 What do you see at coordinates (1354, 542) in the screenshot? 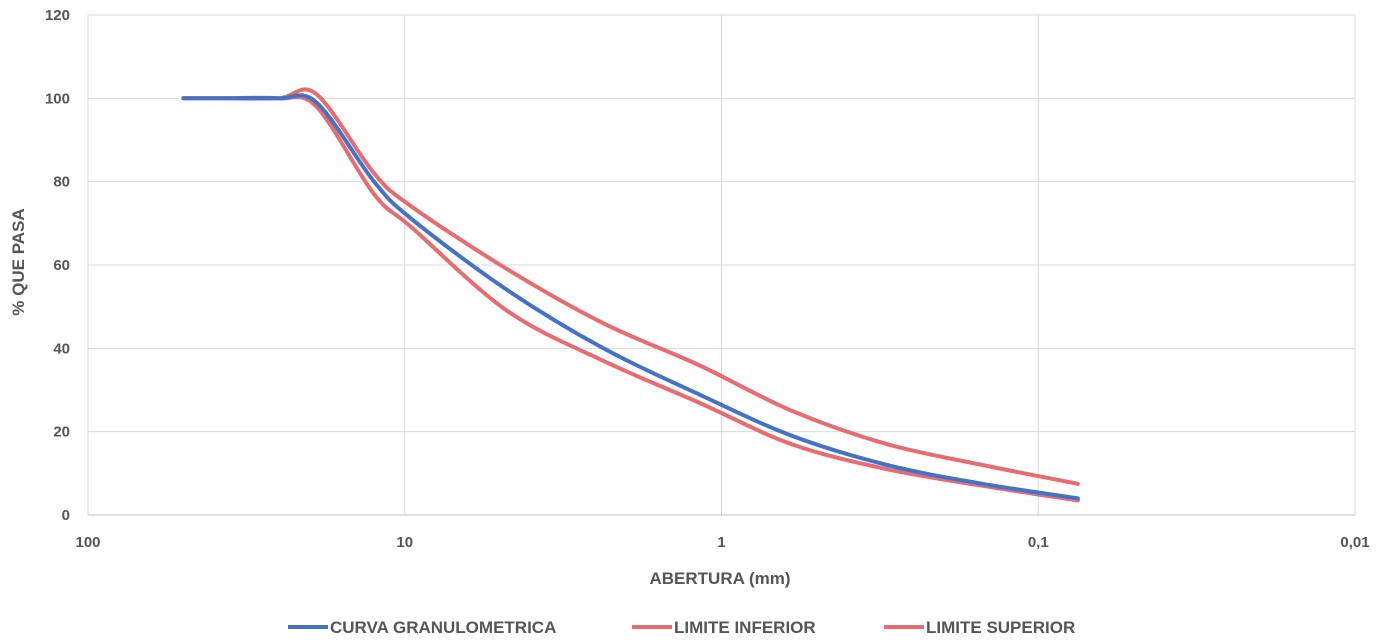
I see `x-tick-label: 0,01` at bounding box center [1354, 542].